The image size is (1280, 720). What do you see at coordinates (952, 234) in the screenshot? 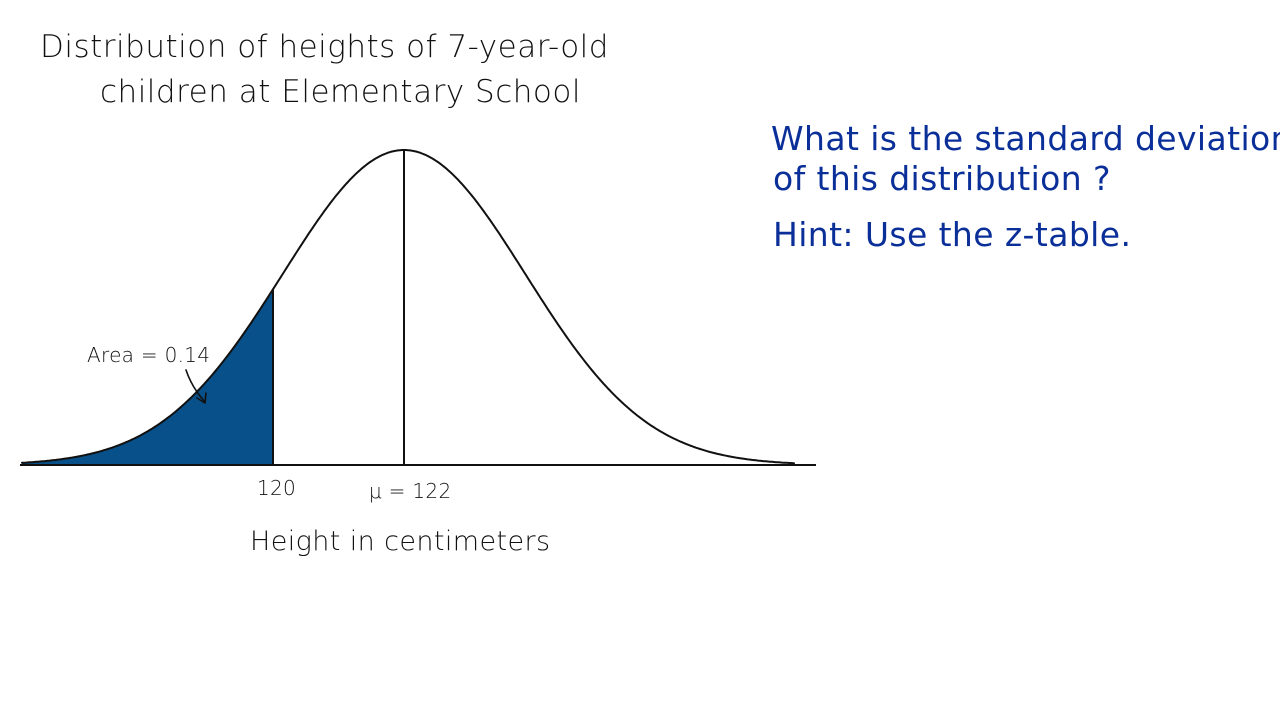
I see `hint-text: Hint: Use the z-table.` at bounding box center [952, 234].